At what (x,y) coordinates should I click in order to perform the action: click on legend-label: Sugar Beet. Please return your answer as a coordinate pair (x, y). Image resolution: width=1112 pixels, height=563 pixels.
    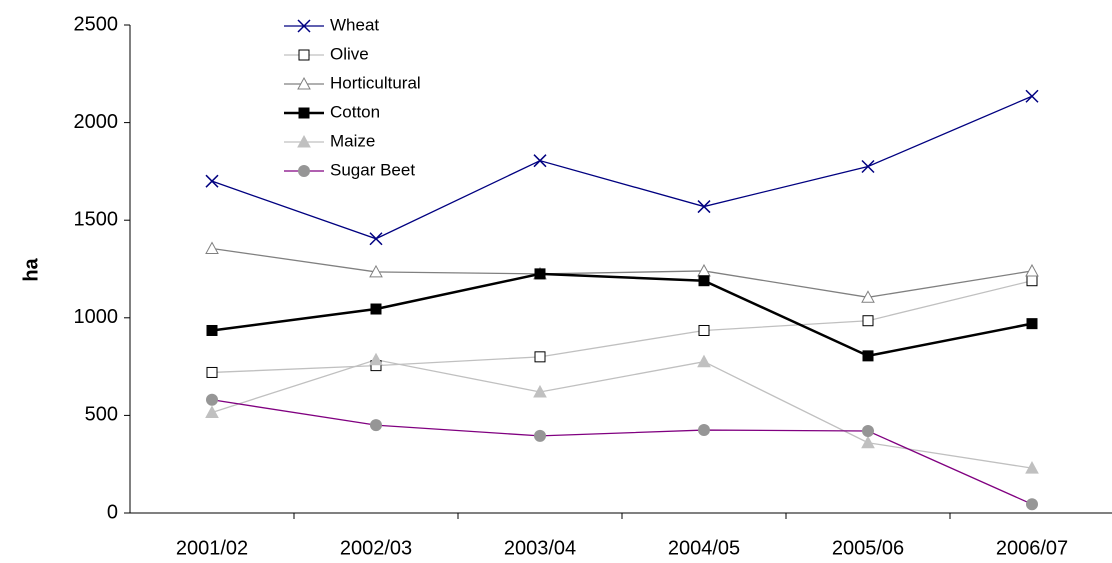
    Looking at the image, I should click on (372, 169).